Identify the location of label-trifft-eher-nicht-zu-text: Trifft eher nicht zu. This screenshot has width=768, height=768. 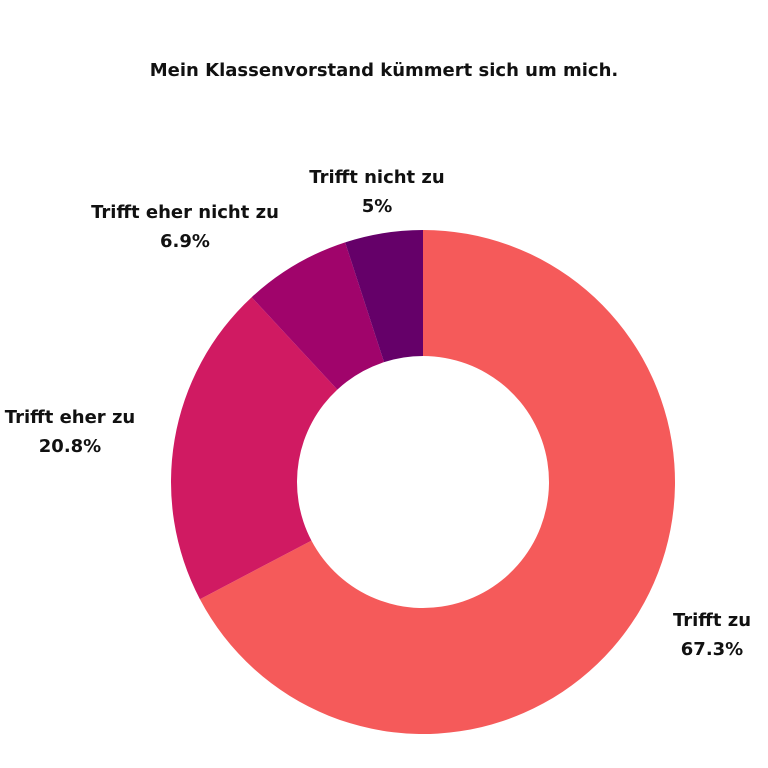
(185, 212).